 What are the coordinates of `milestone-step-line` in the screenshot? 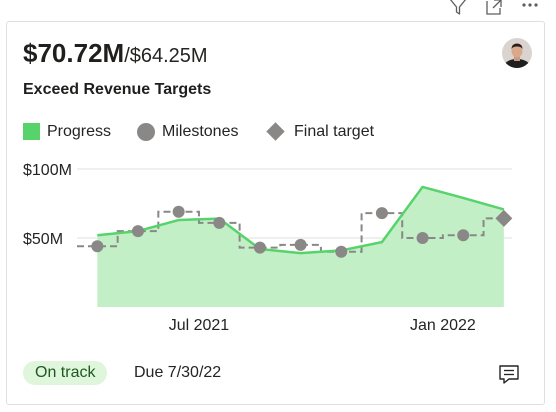 It's located at (290, 231).